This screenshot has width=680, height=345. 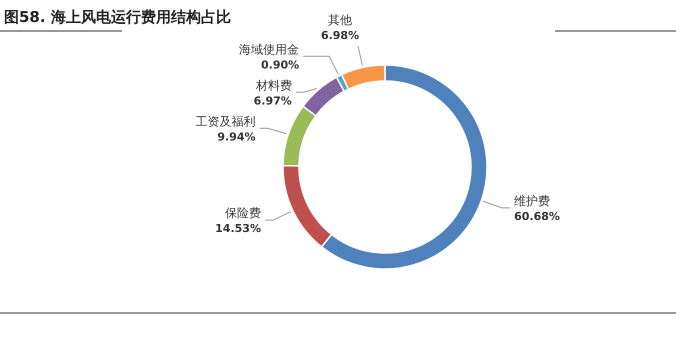 I want to click on slice-label: 其他, so click(x=340, y=19).